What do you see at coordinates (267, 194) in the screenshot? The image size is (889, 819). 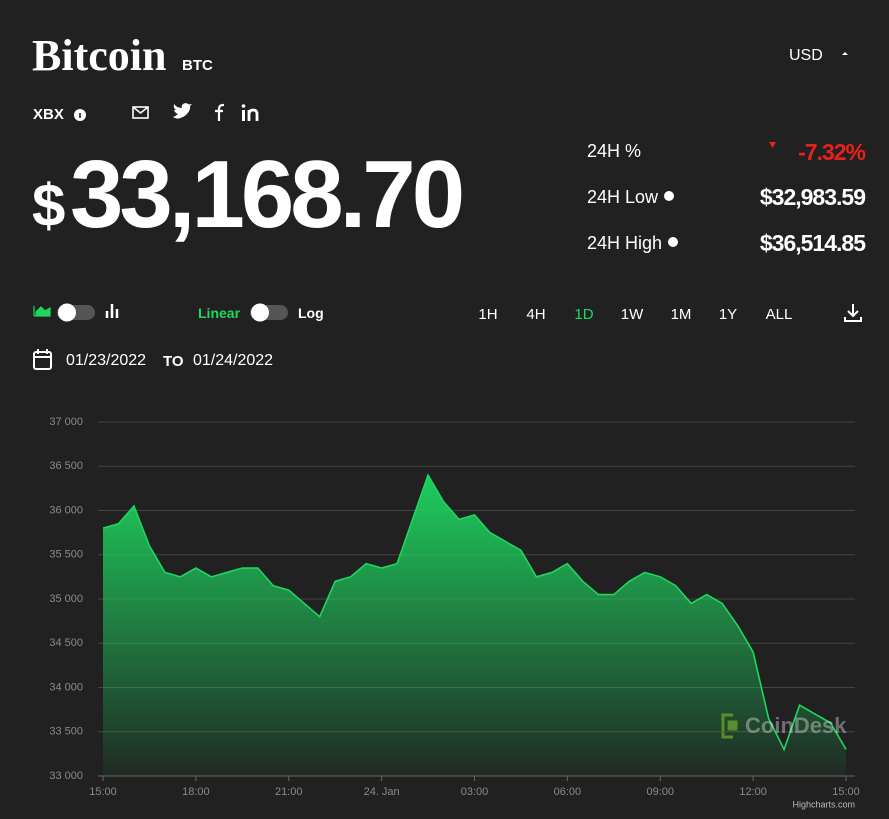 I see `price: 33,168.70` at bounding box center [267, 194].